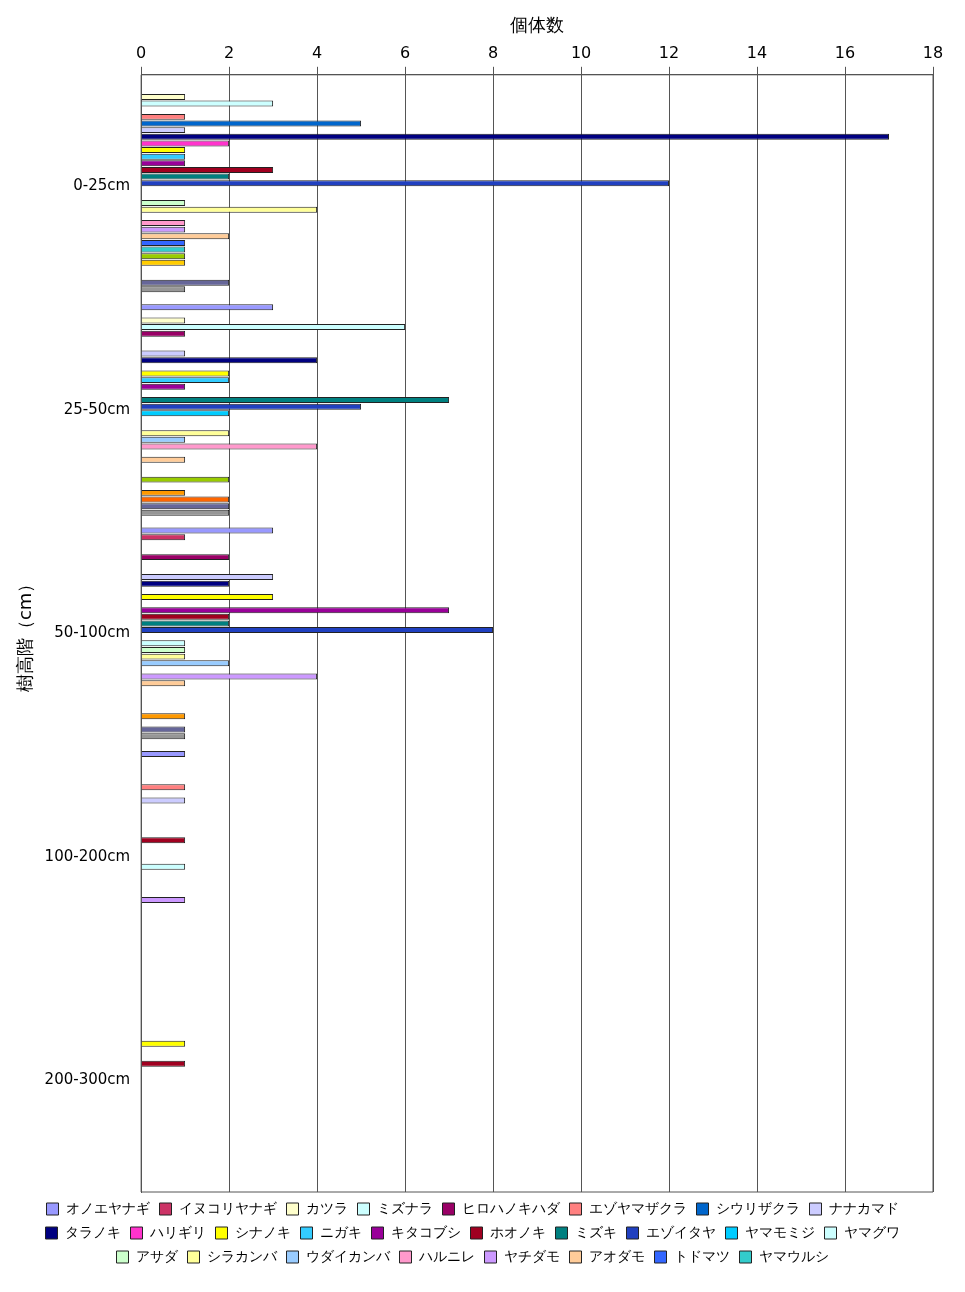 This screenshot has width=965, height=1292. What do you see at coordinates (92, 1231) in the screenshot?
I see `legend-label: タラノキ` at bounding box center [92, 1231].